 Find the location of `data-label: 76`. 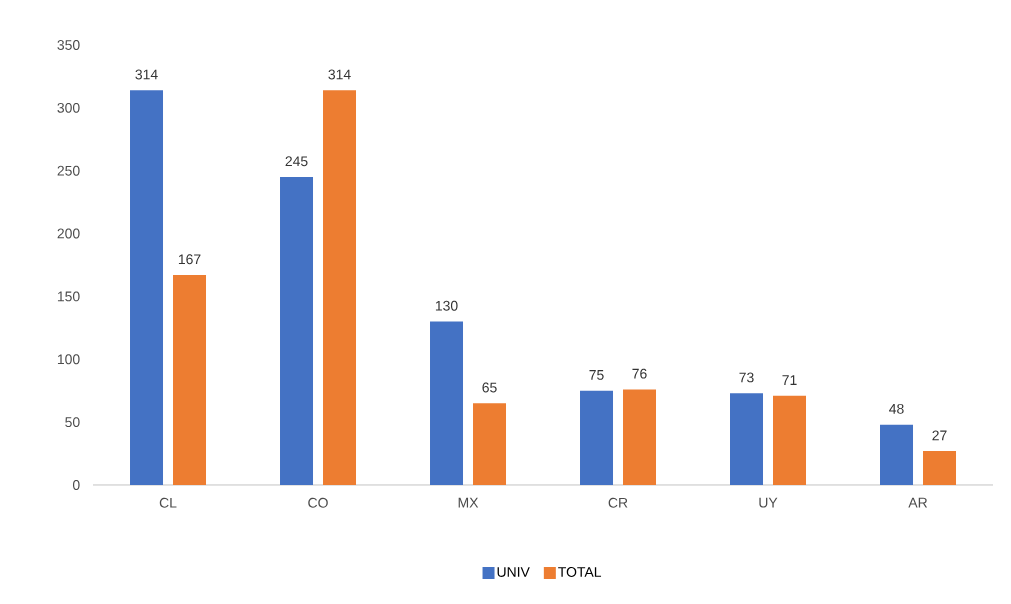

data-label: 76 is located at coordinates (639, 373).